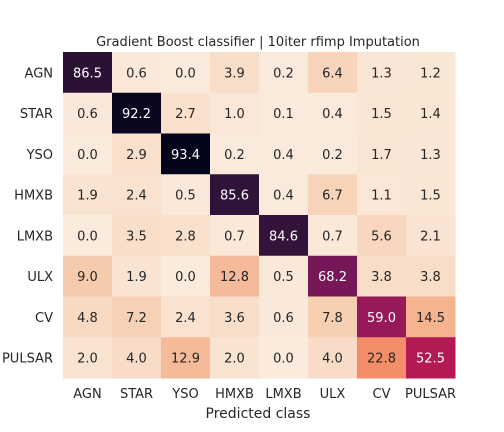  Describe the element at coordinates (234, 318) in the screenshot. I see `cell-value-label: 3.6` at that location.